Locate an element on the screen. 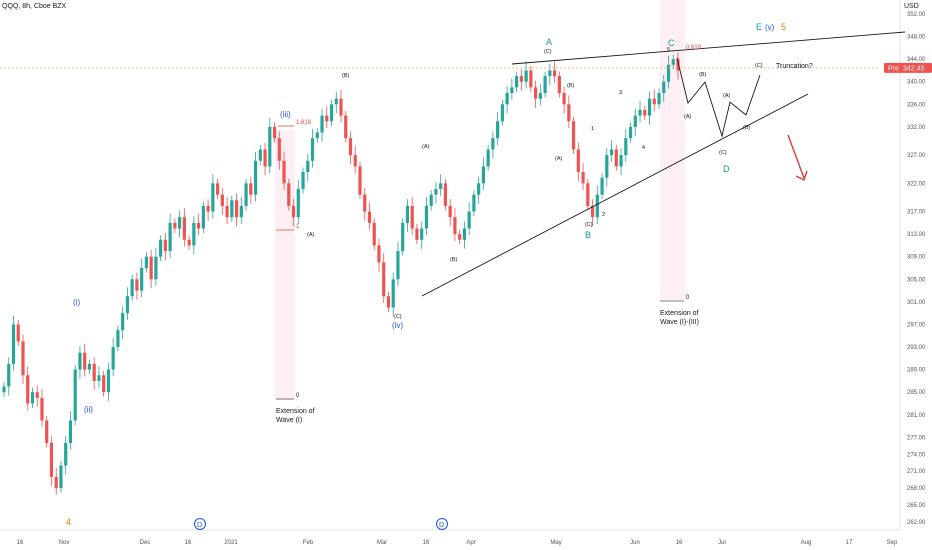 The height and width of the screenshot is (550, 932). currency-label: USD is located at coordinates (911, 6).